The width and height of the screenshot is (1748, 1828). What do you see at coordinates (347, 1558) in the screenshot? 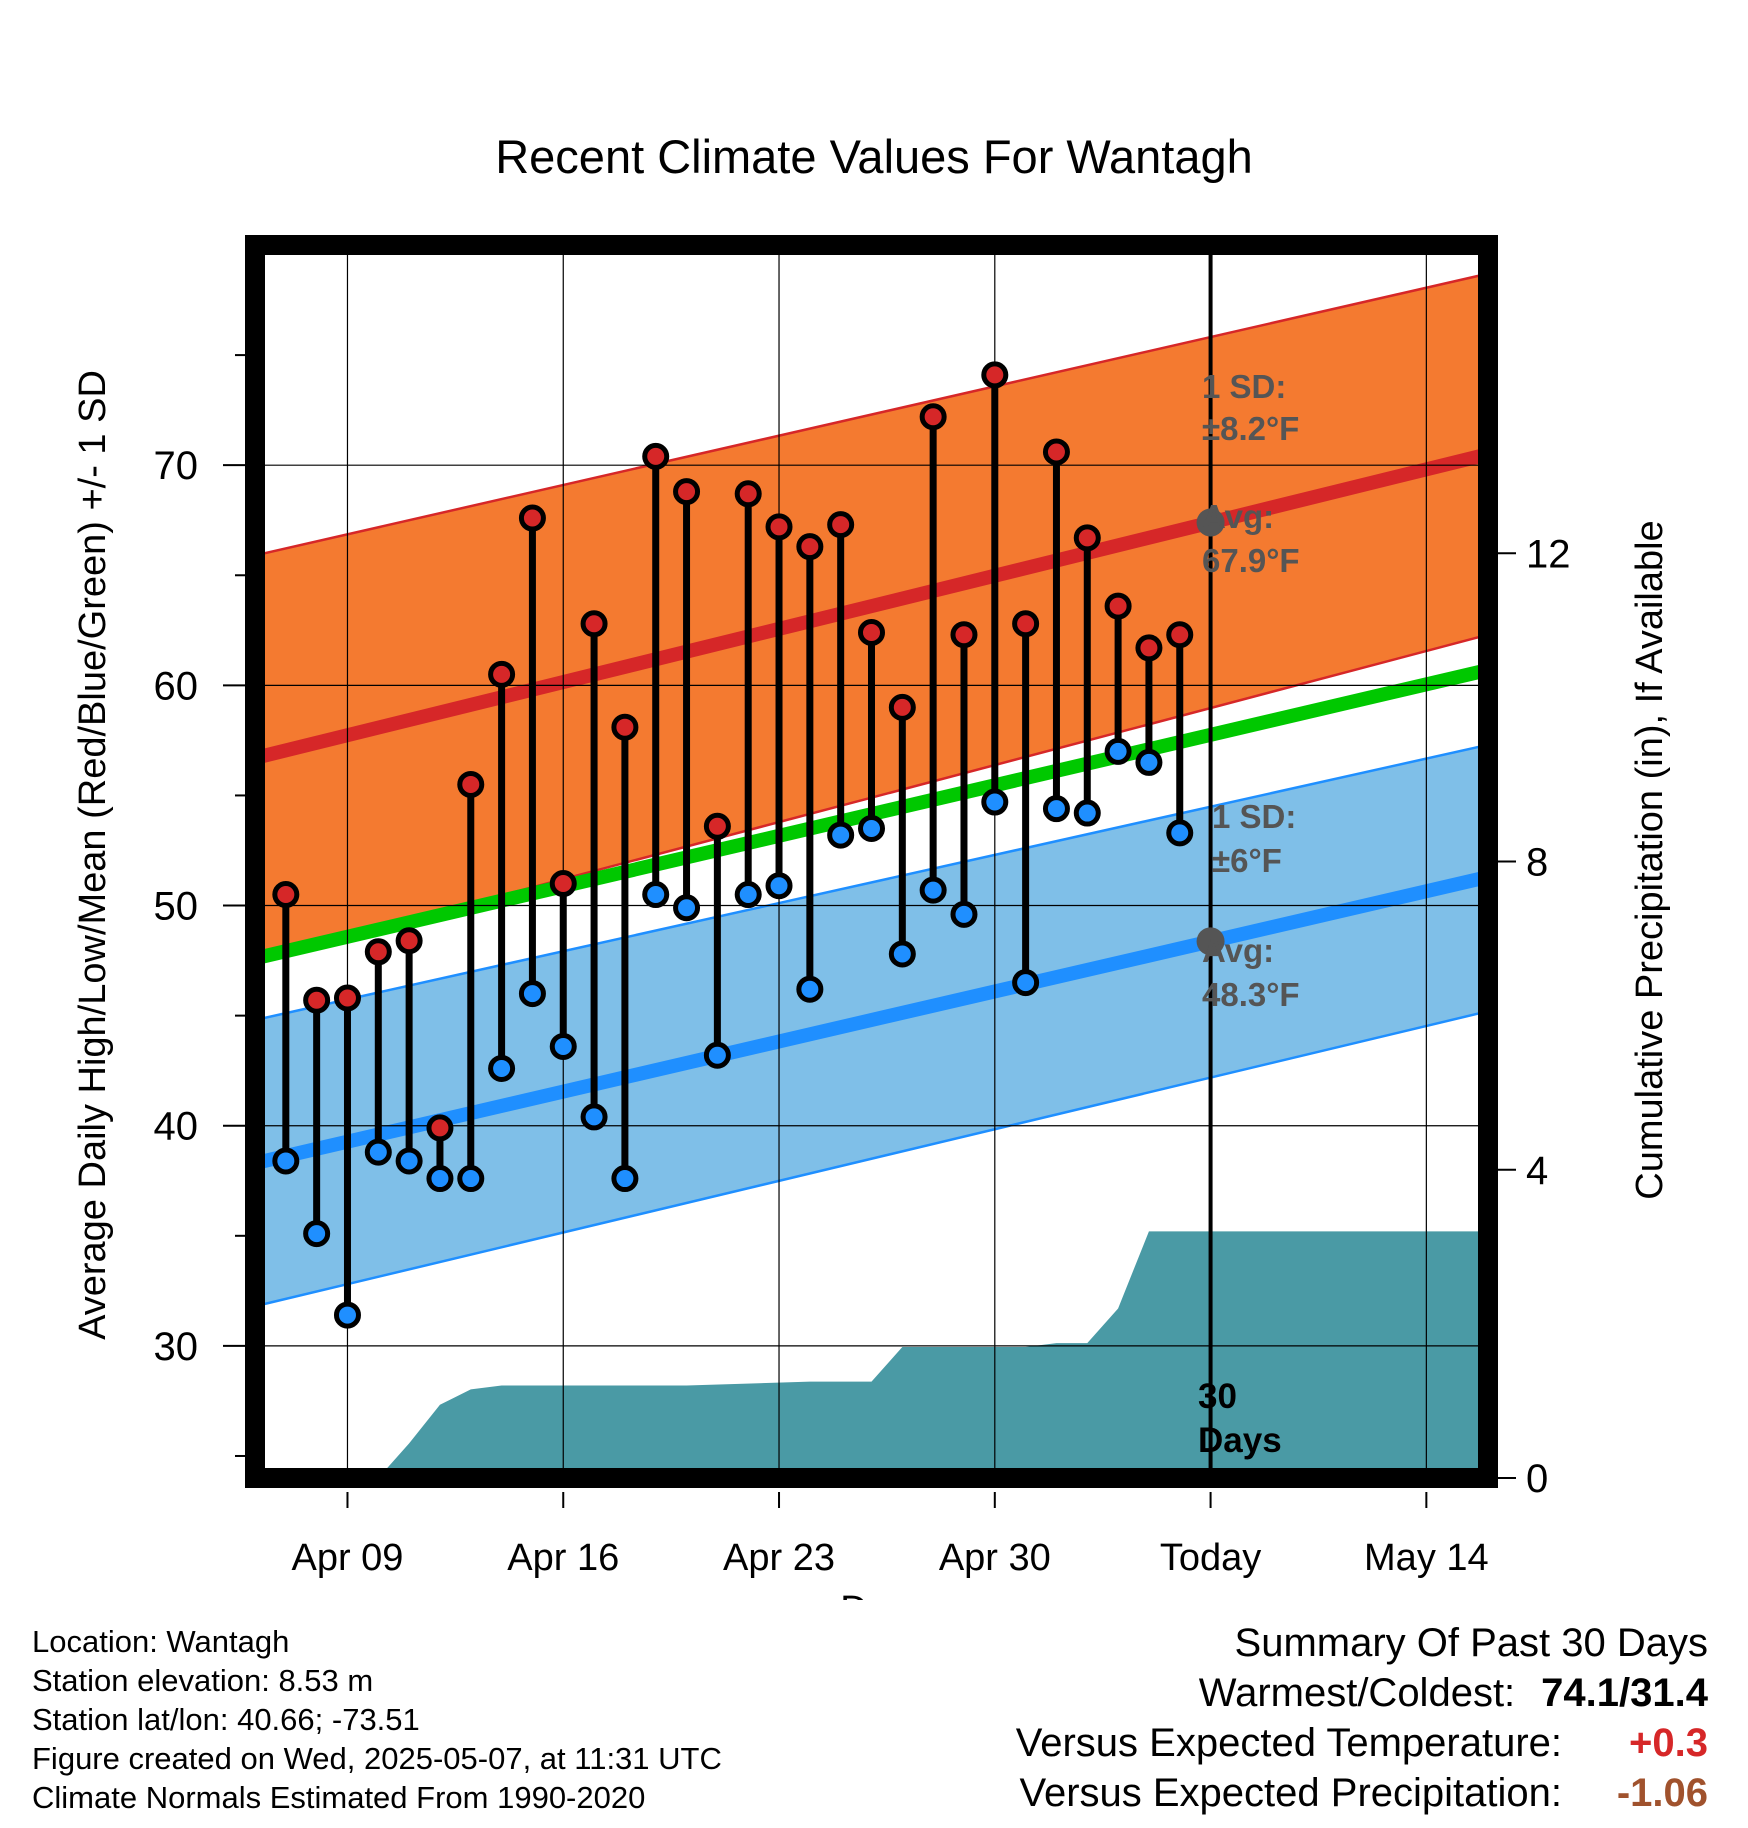
I see `x-tick-label: Apr 09` at bounding box center [347, 1558].